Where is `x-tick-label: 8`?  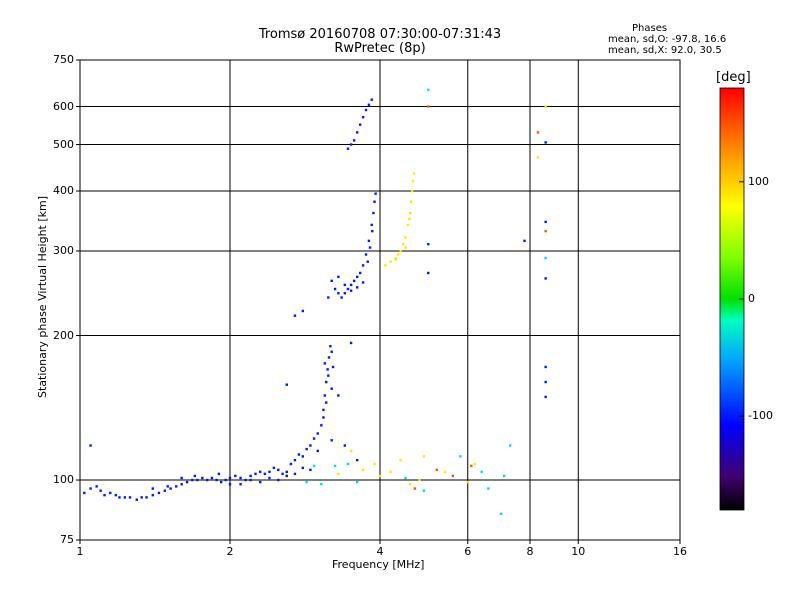 x-tick-label: 8 is located at coordinates (530, 551).